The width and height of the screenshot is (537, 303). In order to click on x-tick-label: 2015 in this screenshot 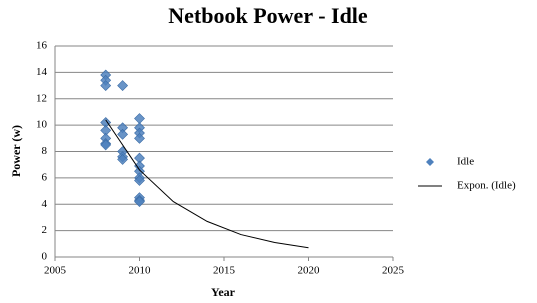, I will do `click(224, 271)`.